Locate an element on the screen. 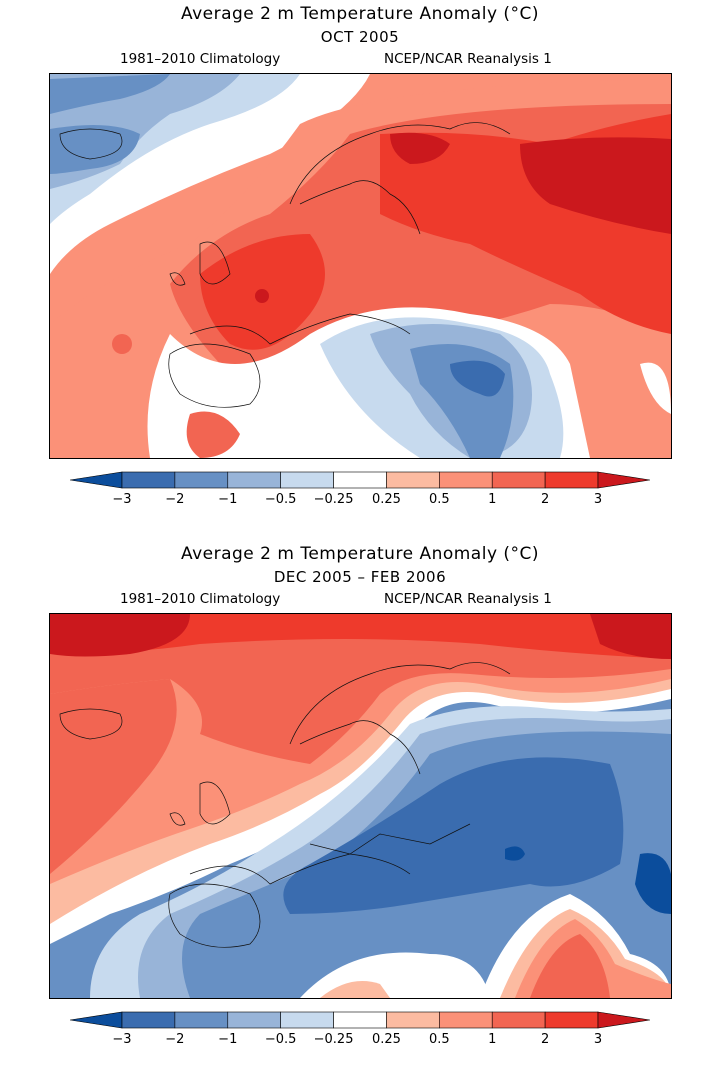 This screenshot has height=1080, width=720. panel-period: OCT 2005 is located at coordinates (360, 37).